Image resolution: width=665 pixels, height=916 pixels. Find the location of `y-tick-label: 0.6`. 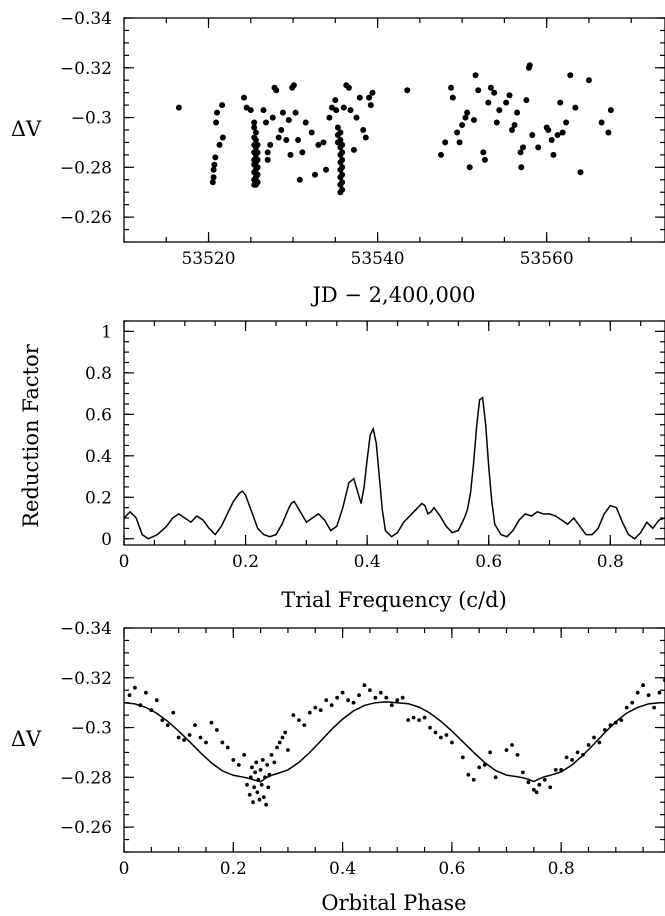

y-tick-label: 0.6 is located at coordinates (98, 415).